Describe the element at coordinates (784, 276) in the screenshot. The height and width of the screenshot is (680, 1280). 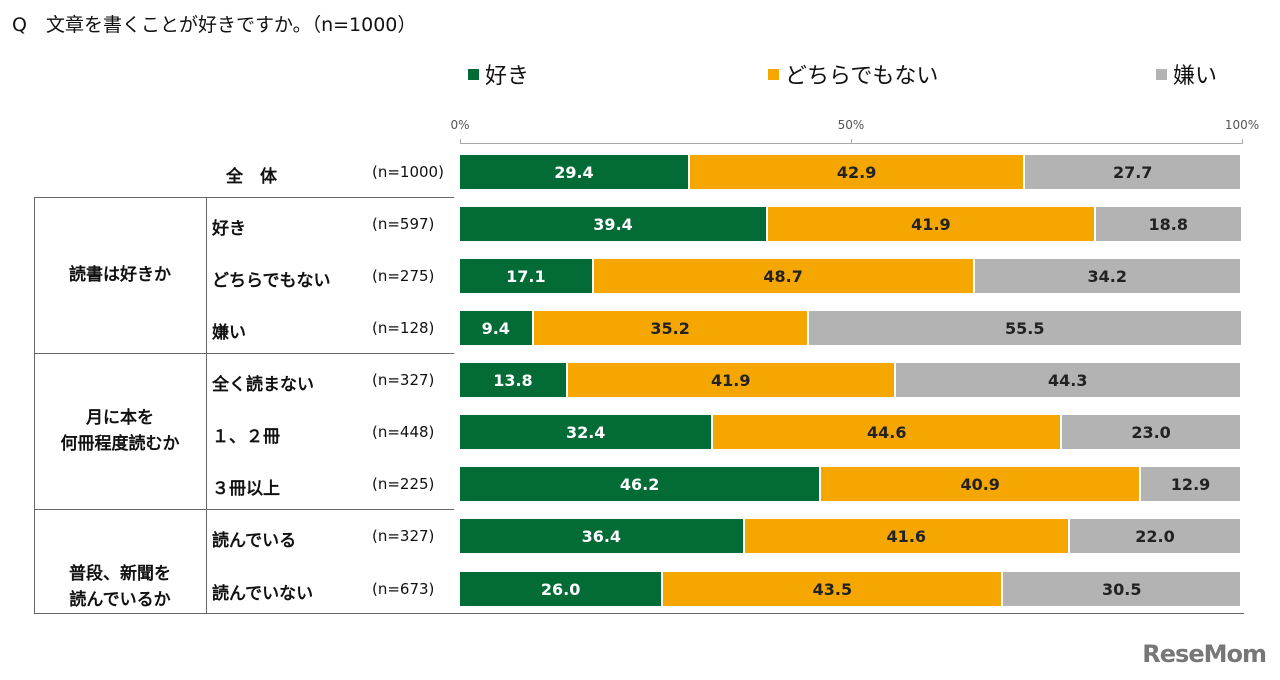
I see `bar-segment-neutral: 48.7` at that location.